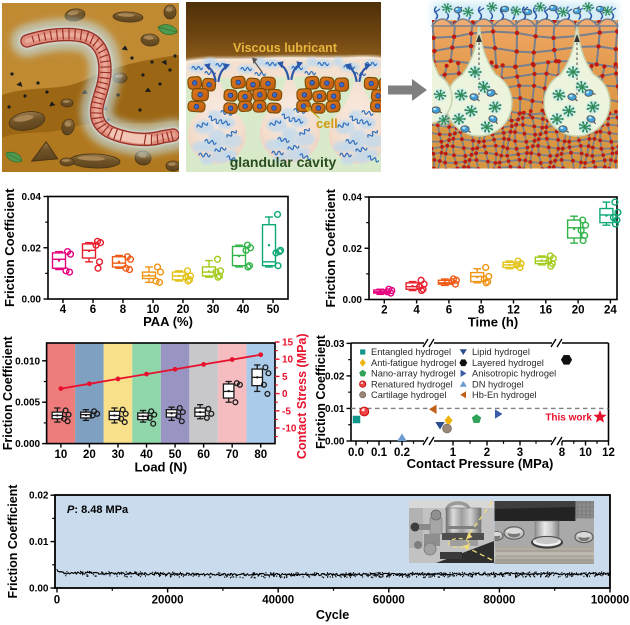 This screenshot has width=630, height=625. I want to click on svg-text: 100000, so click(610, 601).